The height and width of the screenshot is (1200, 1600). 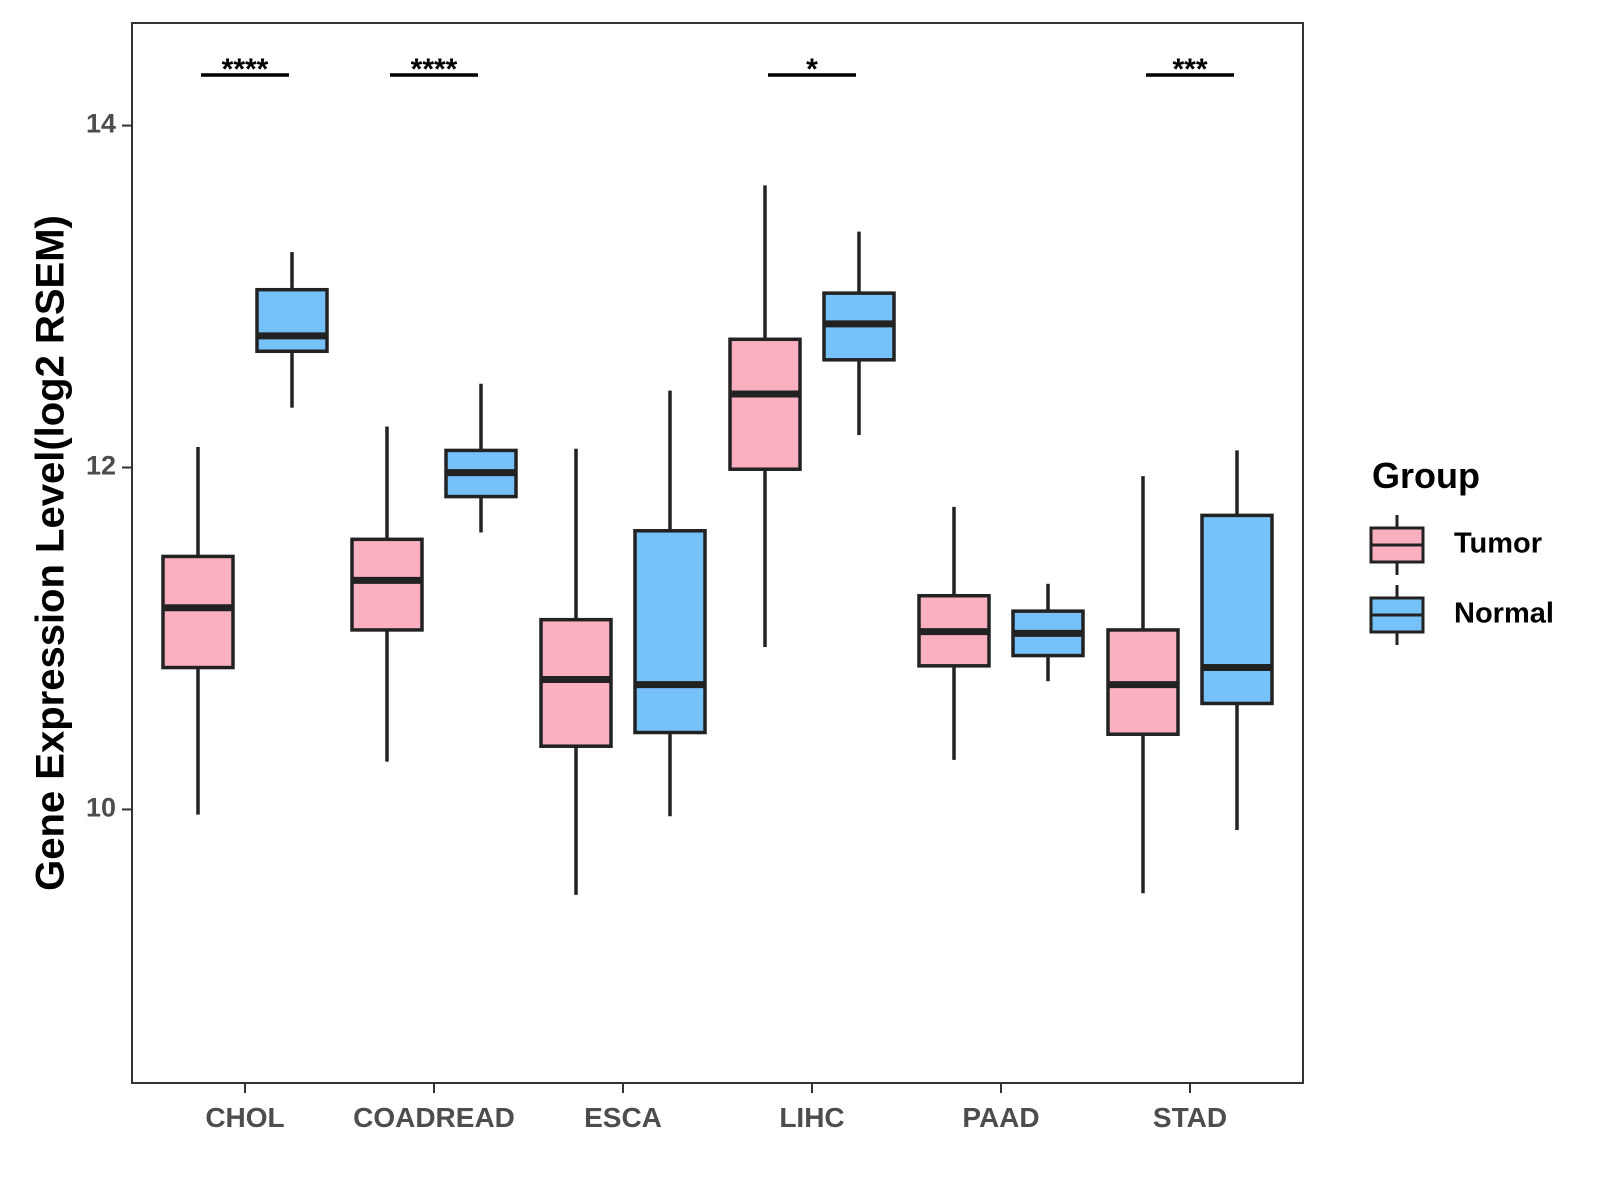 I want to click on y-tick-label: 14, so click(x=101, y=124).